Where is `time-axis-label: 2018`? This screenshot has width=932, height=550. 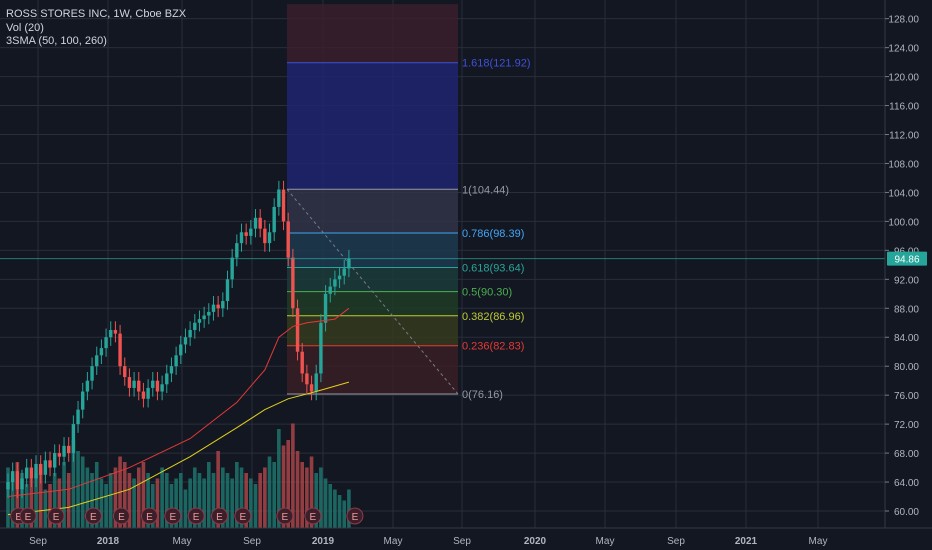 time-axis-label: 2018 is located at coordinates (108, 541).